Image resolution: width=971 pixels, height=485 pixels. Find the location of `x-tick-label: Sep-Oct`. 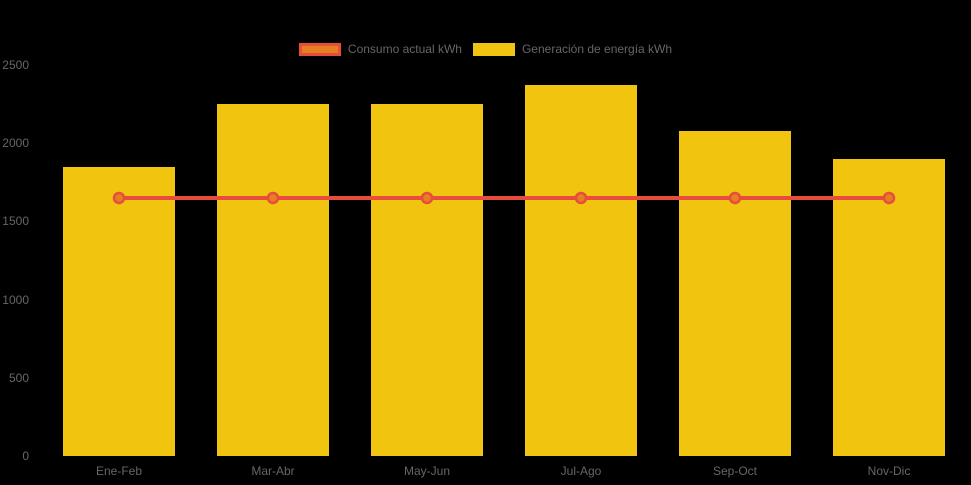

x-tick-label: Sep-Oct is located at coordinates (735, 471).